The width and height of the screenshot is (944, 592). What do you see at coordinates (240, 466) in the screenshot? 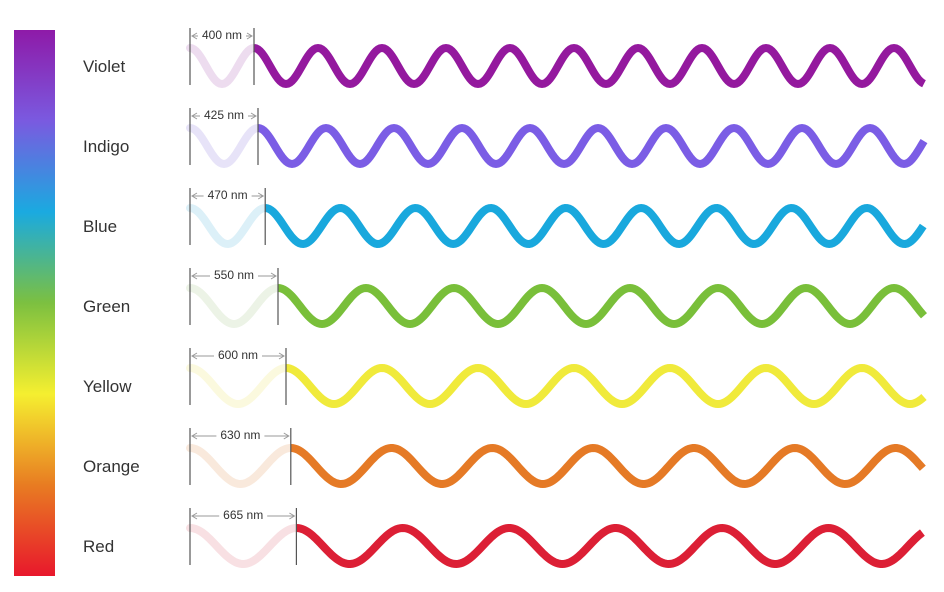
I see `ghost-cycle-orange` at bounding box center [240, 466].